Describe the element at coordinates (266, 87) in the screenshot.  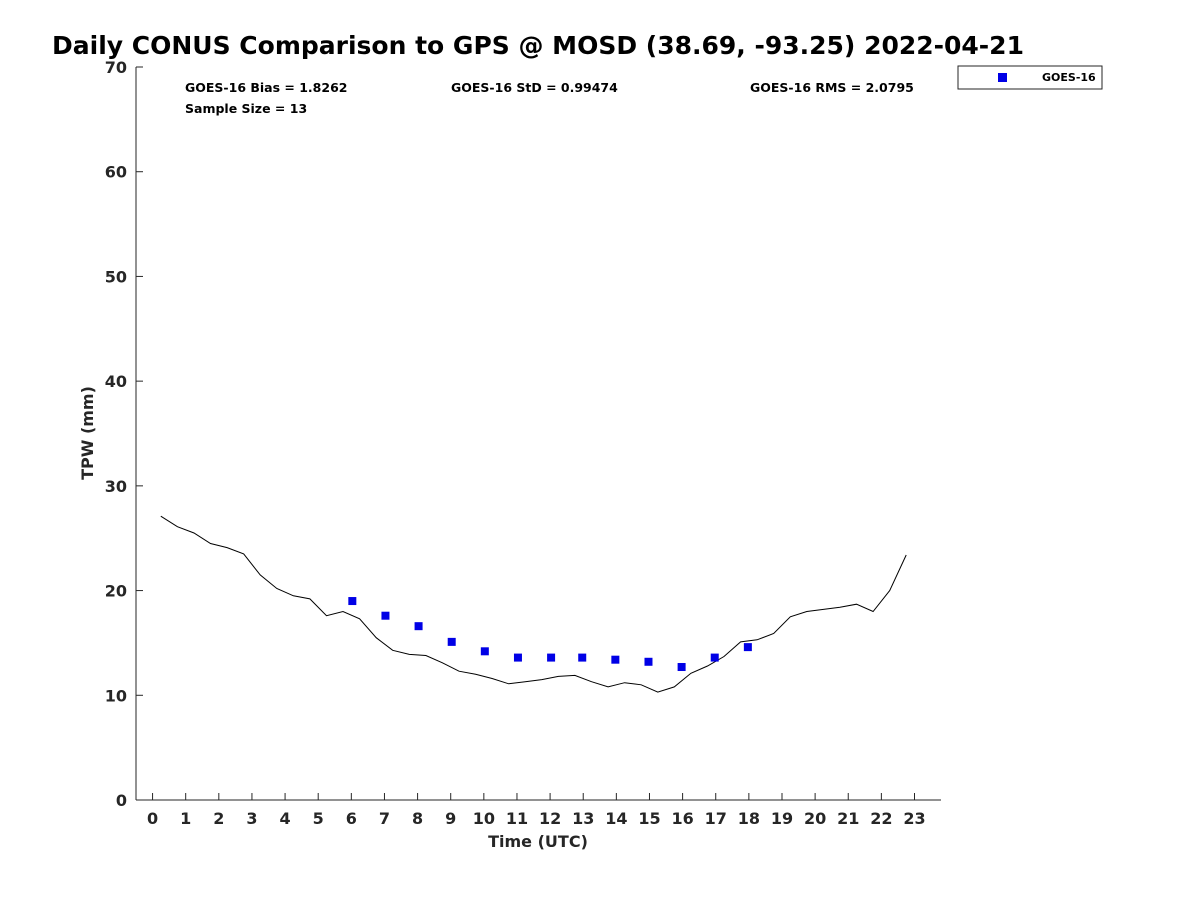
I see `bias-stat: GOES-16 Bias = 1.8262` at that location.